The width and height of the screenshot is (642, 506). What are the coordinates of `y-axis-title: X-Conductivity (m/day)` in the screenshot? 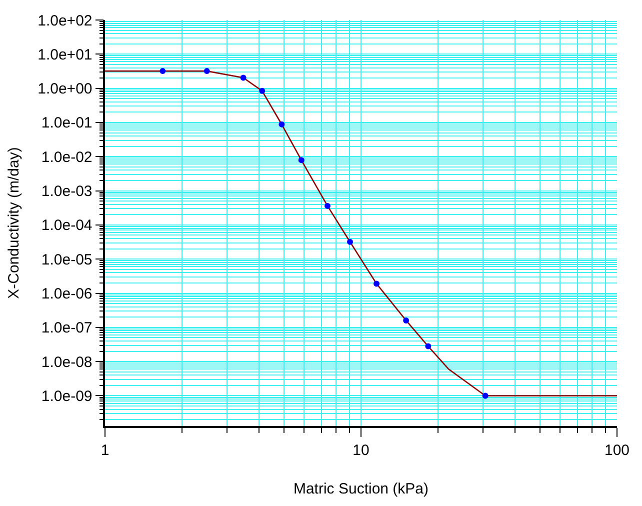 It's located at (13, 223).